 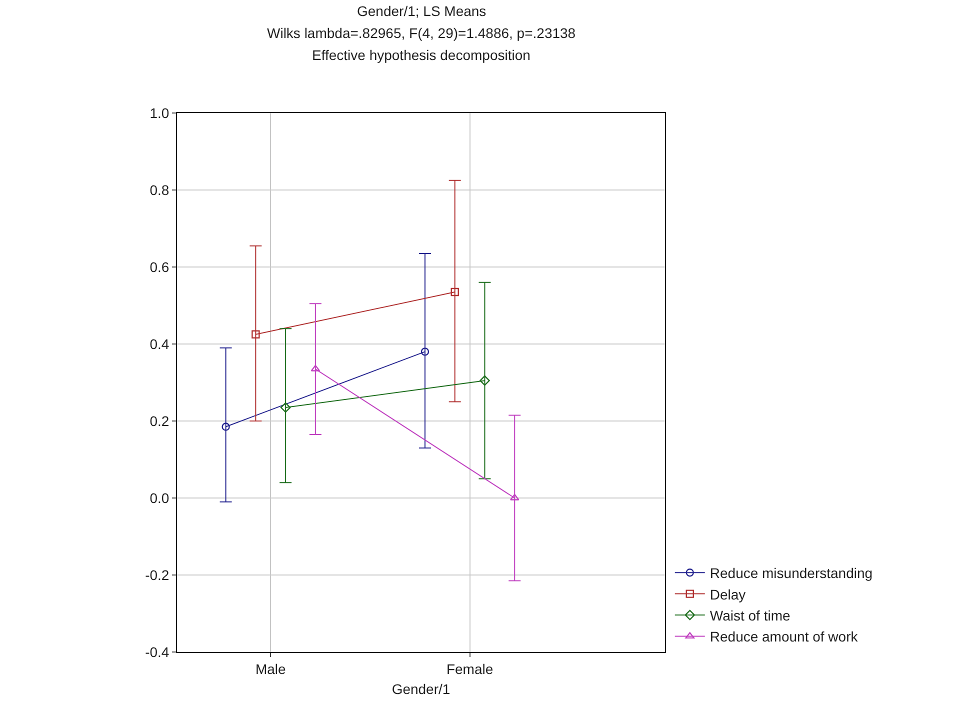 What do you see at coordinates (160, 420) in the screenshot?
I see `y-tick-label: 0.2` at bounding box center [160, 420].